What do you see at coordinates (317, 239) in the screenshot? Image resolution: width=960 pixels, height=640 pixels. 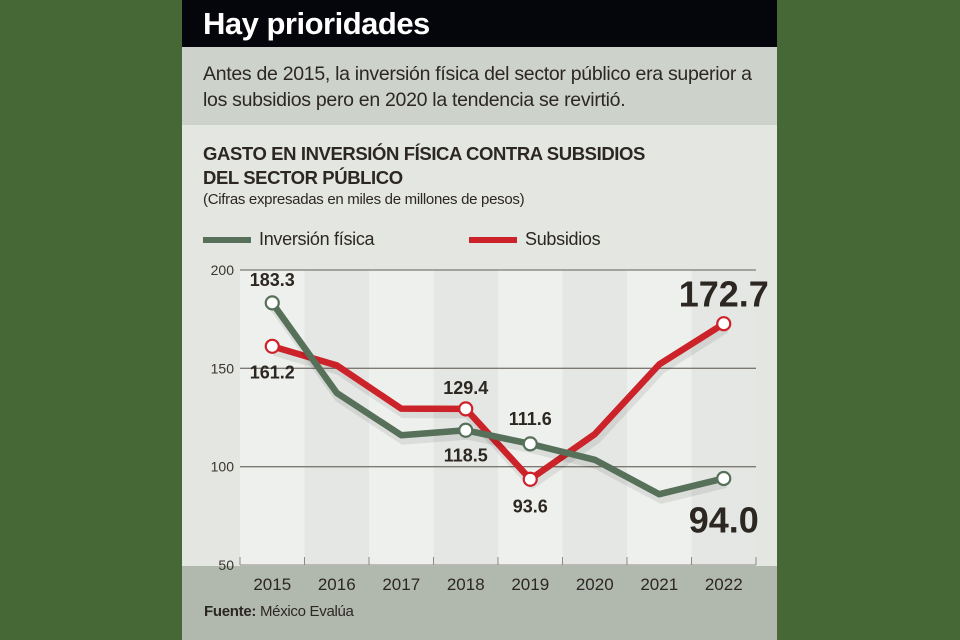 I see `legend-label-inversion: Inversión física` at bounding box center [317, 239].